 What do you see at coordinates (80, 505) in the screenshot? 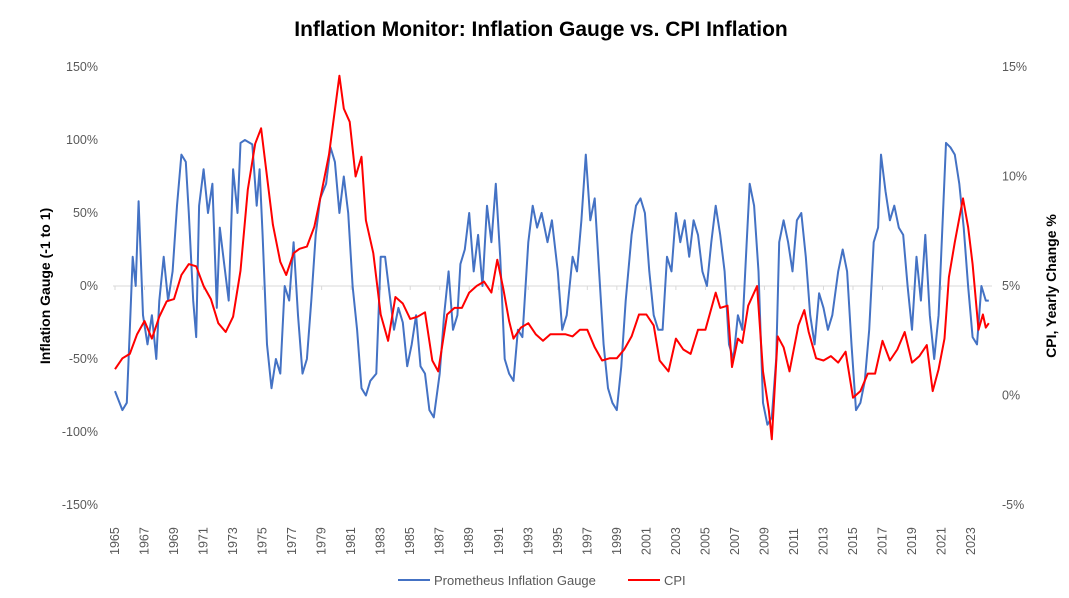
I see `left-tick-label: -150%` at bounding box center [80, 505].